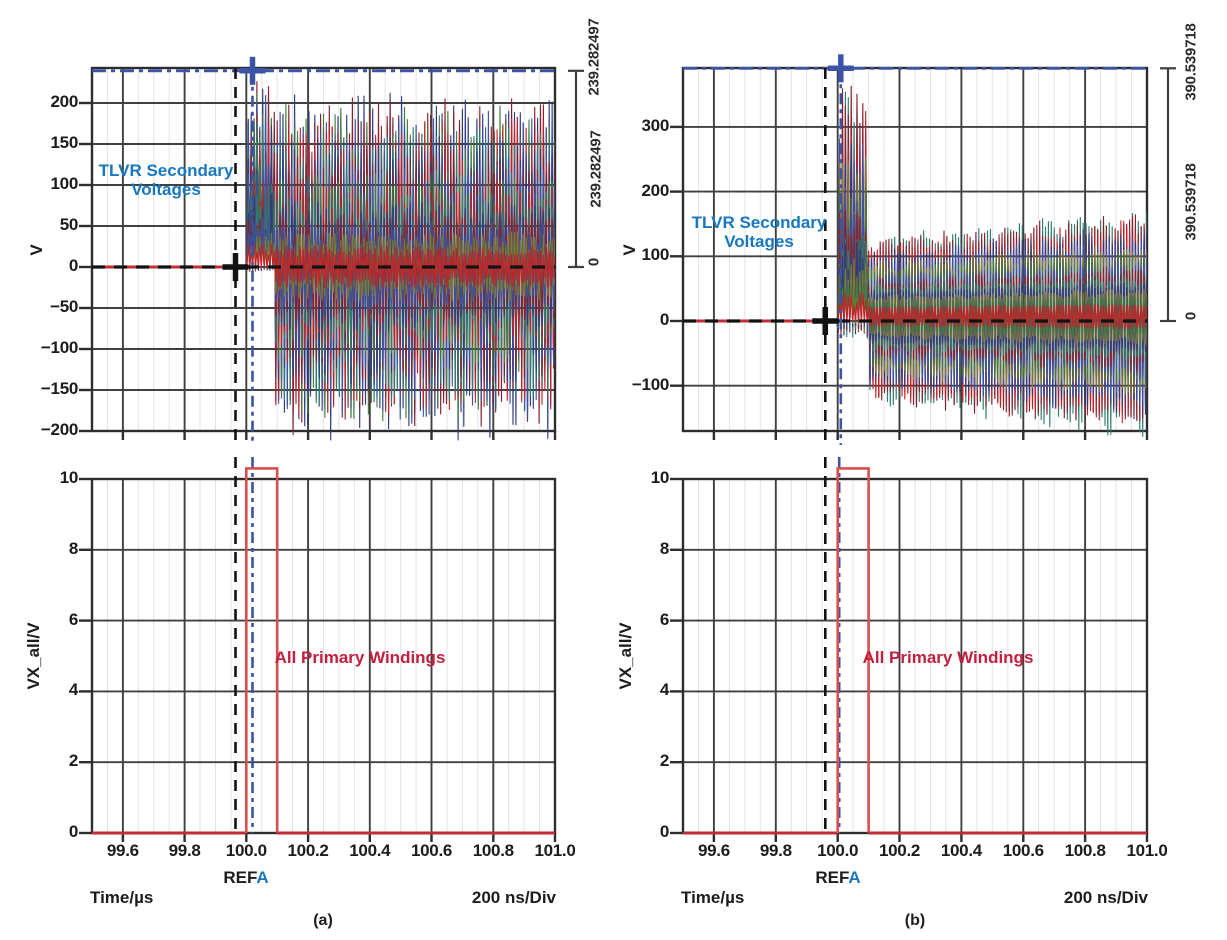 This screenshot has height=940, width=1227. What do you see at coordinates (1191, 202) in the screenshot?
I see `measurement-span-value-b: 390.539718` at bounding box center [1191, 202].